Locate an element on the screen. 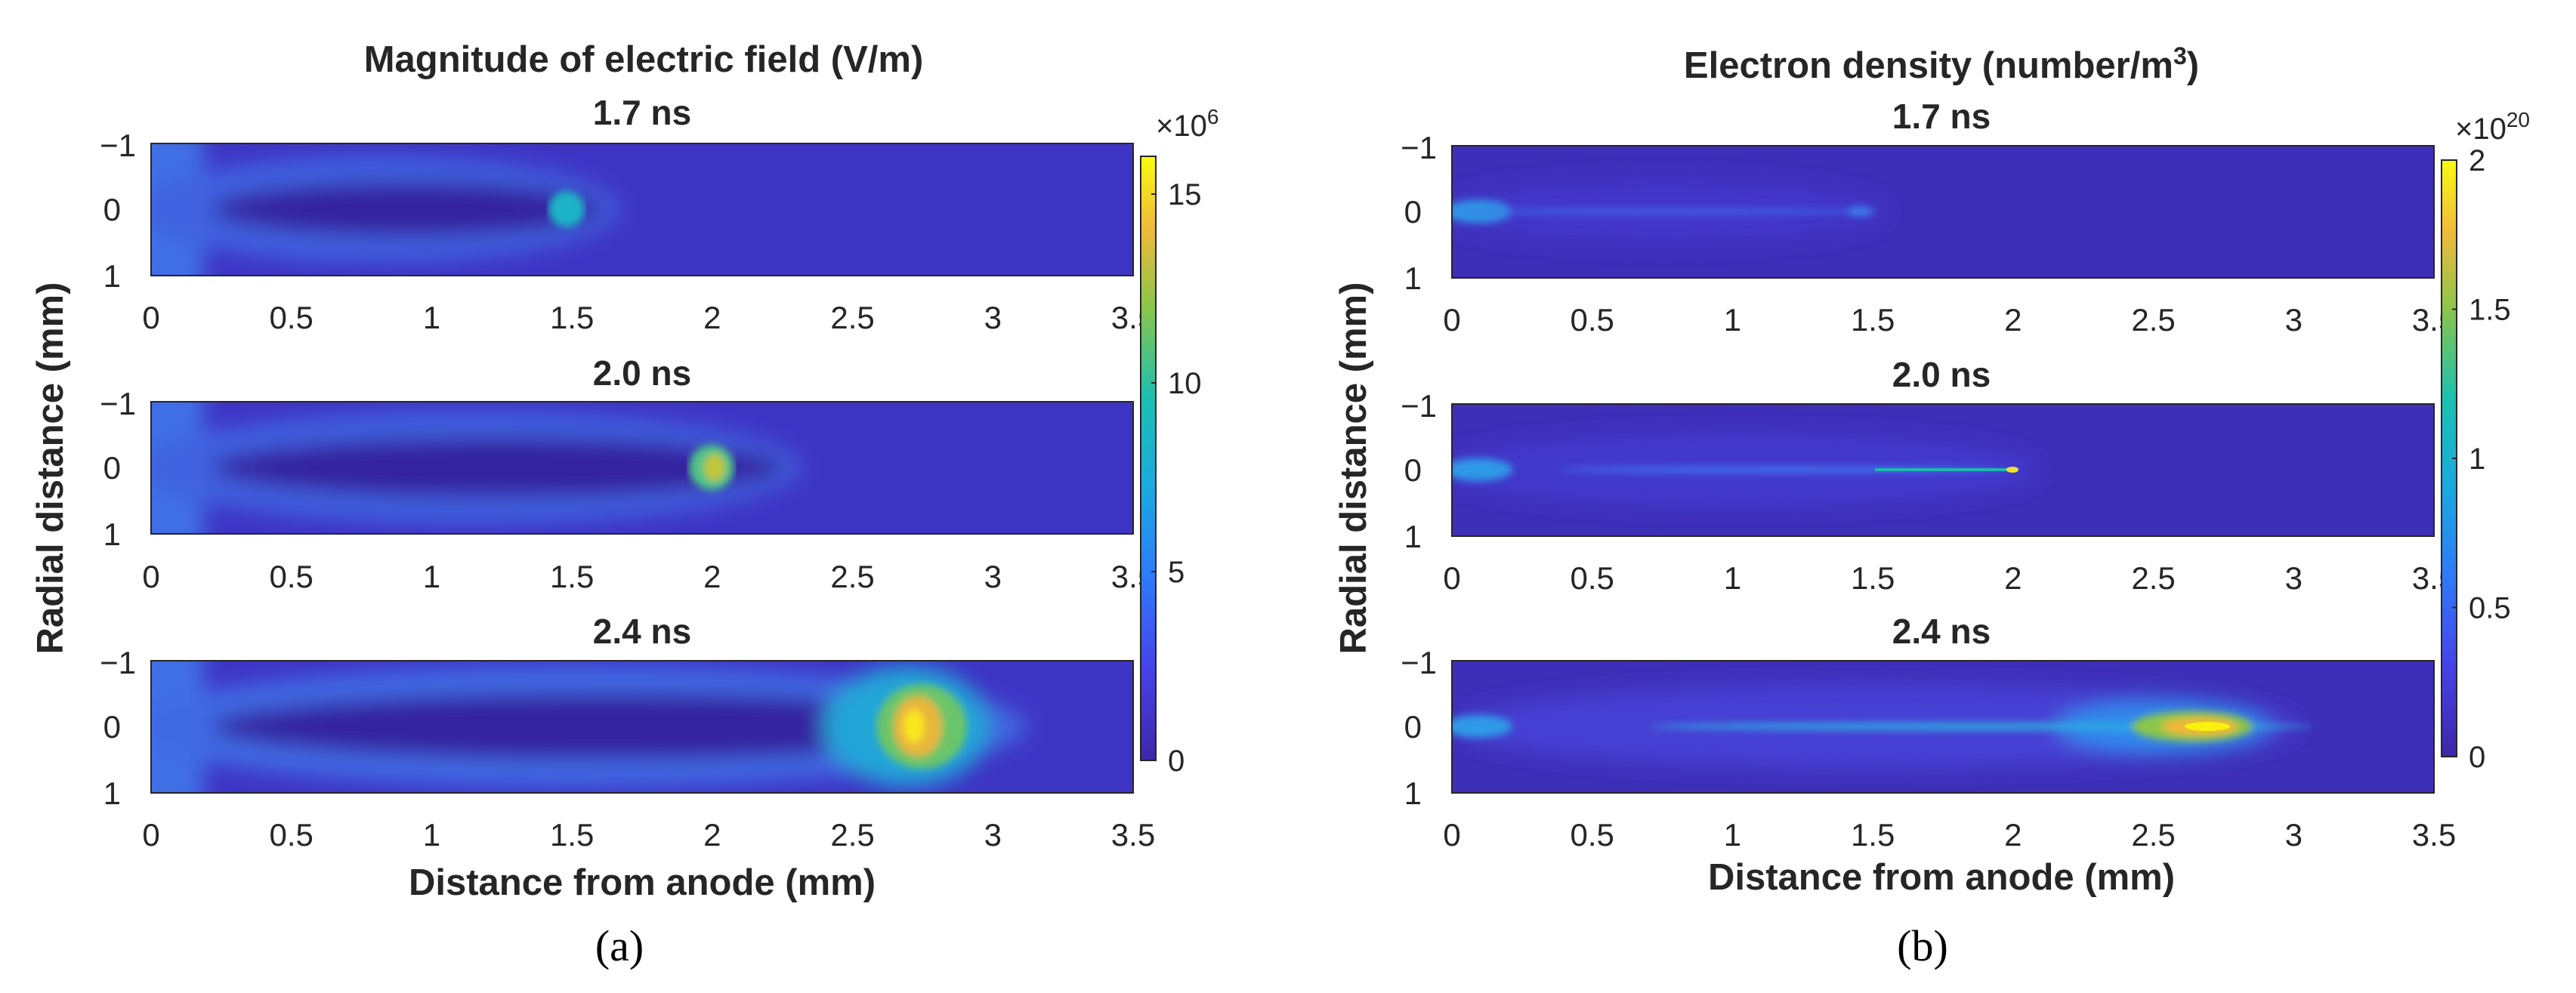 The image size is (2576, 993). chart-b-panel-2-ytick-1: 1 is located at coordinates (1413, 536).